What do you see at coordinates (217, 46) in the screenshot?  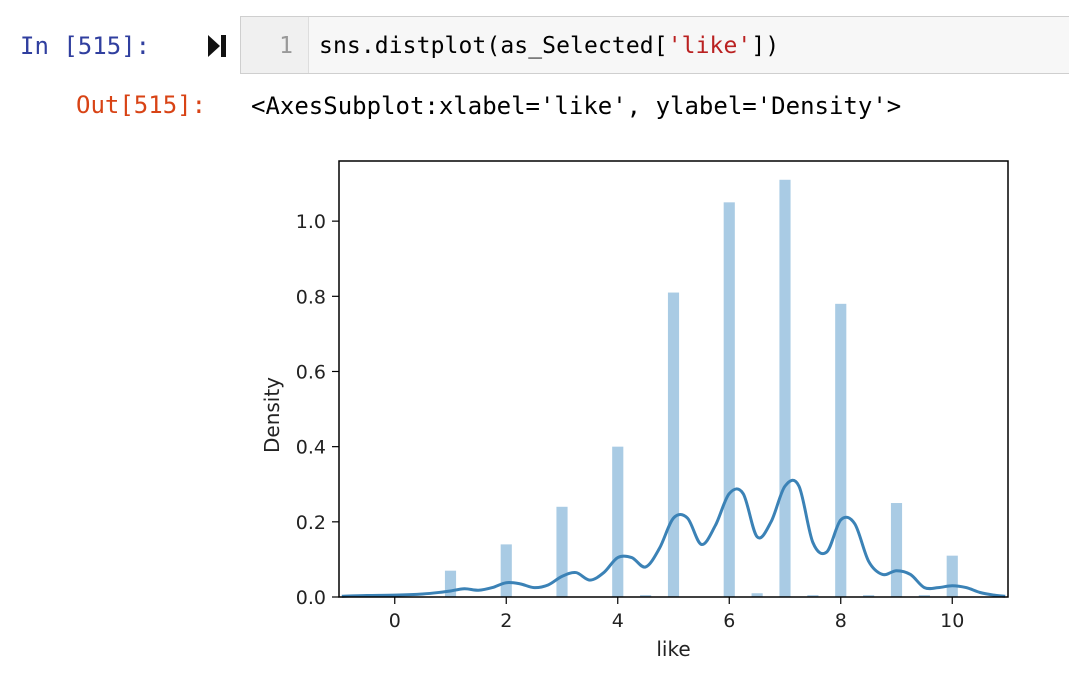 I see `run-cell-icon` at bounding box center [217, 46].